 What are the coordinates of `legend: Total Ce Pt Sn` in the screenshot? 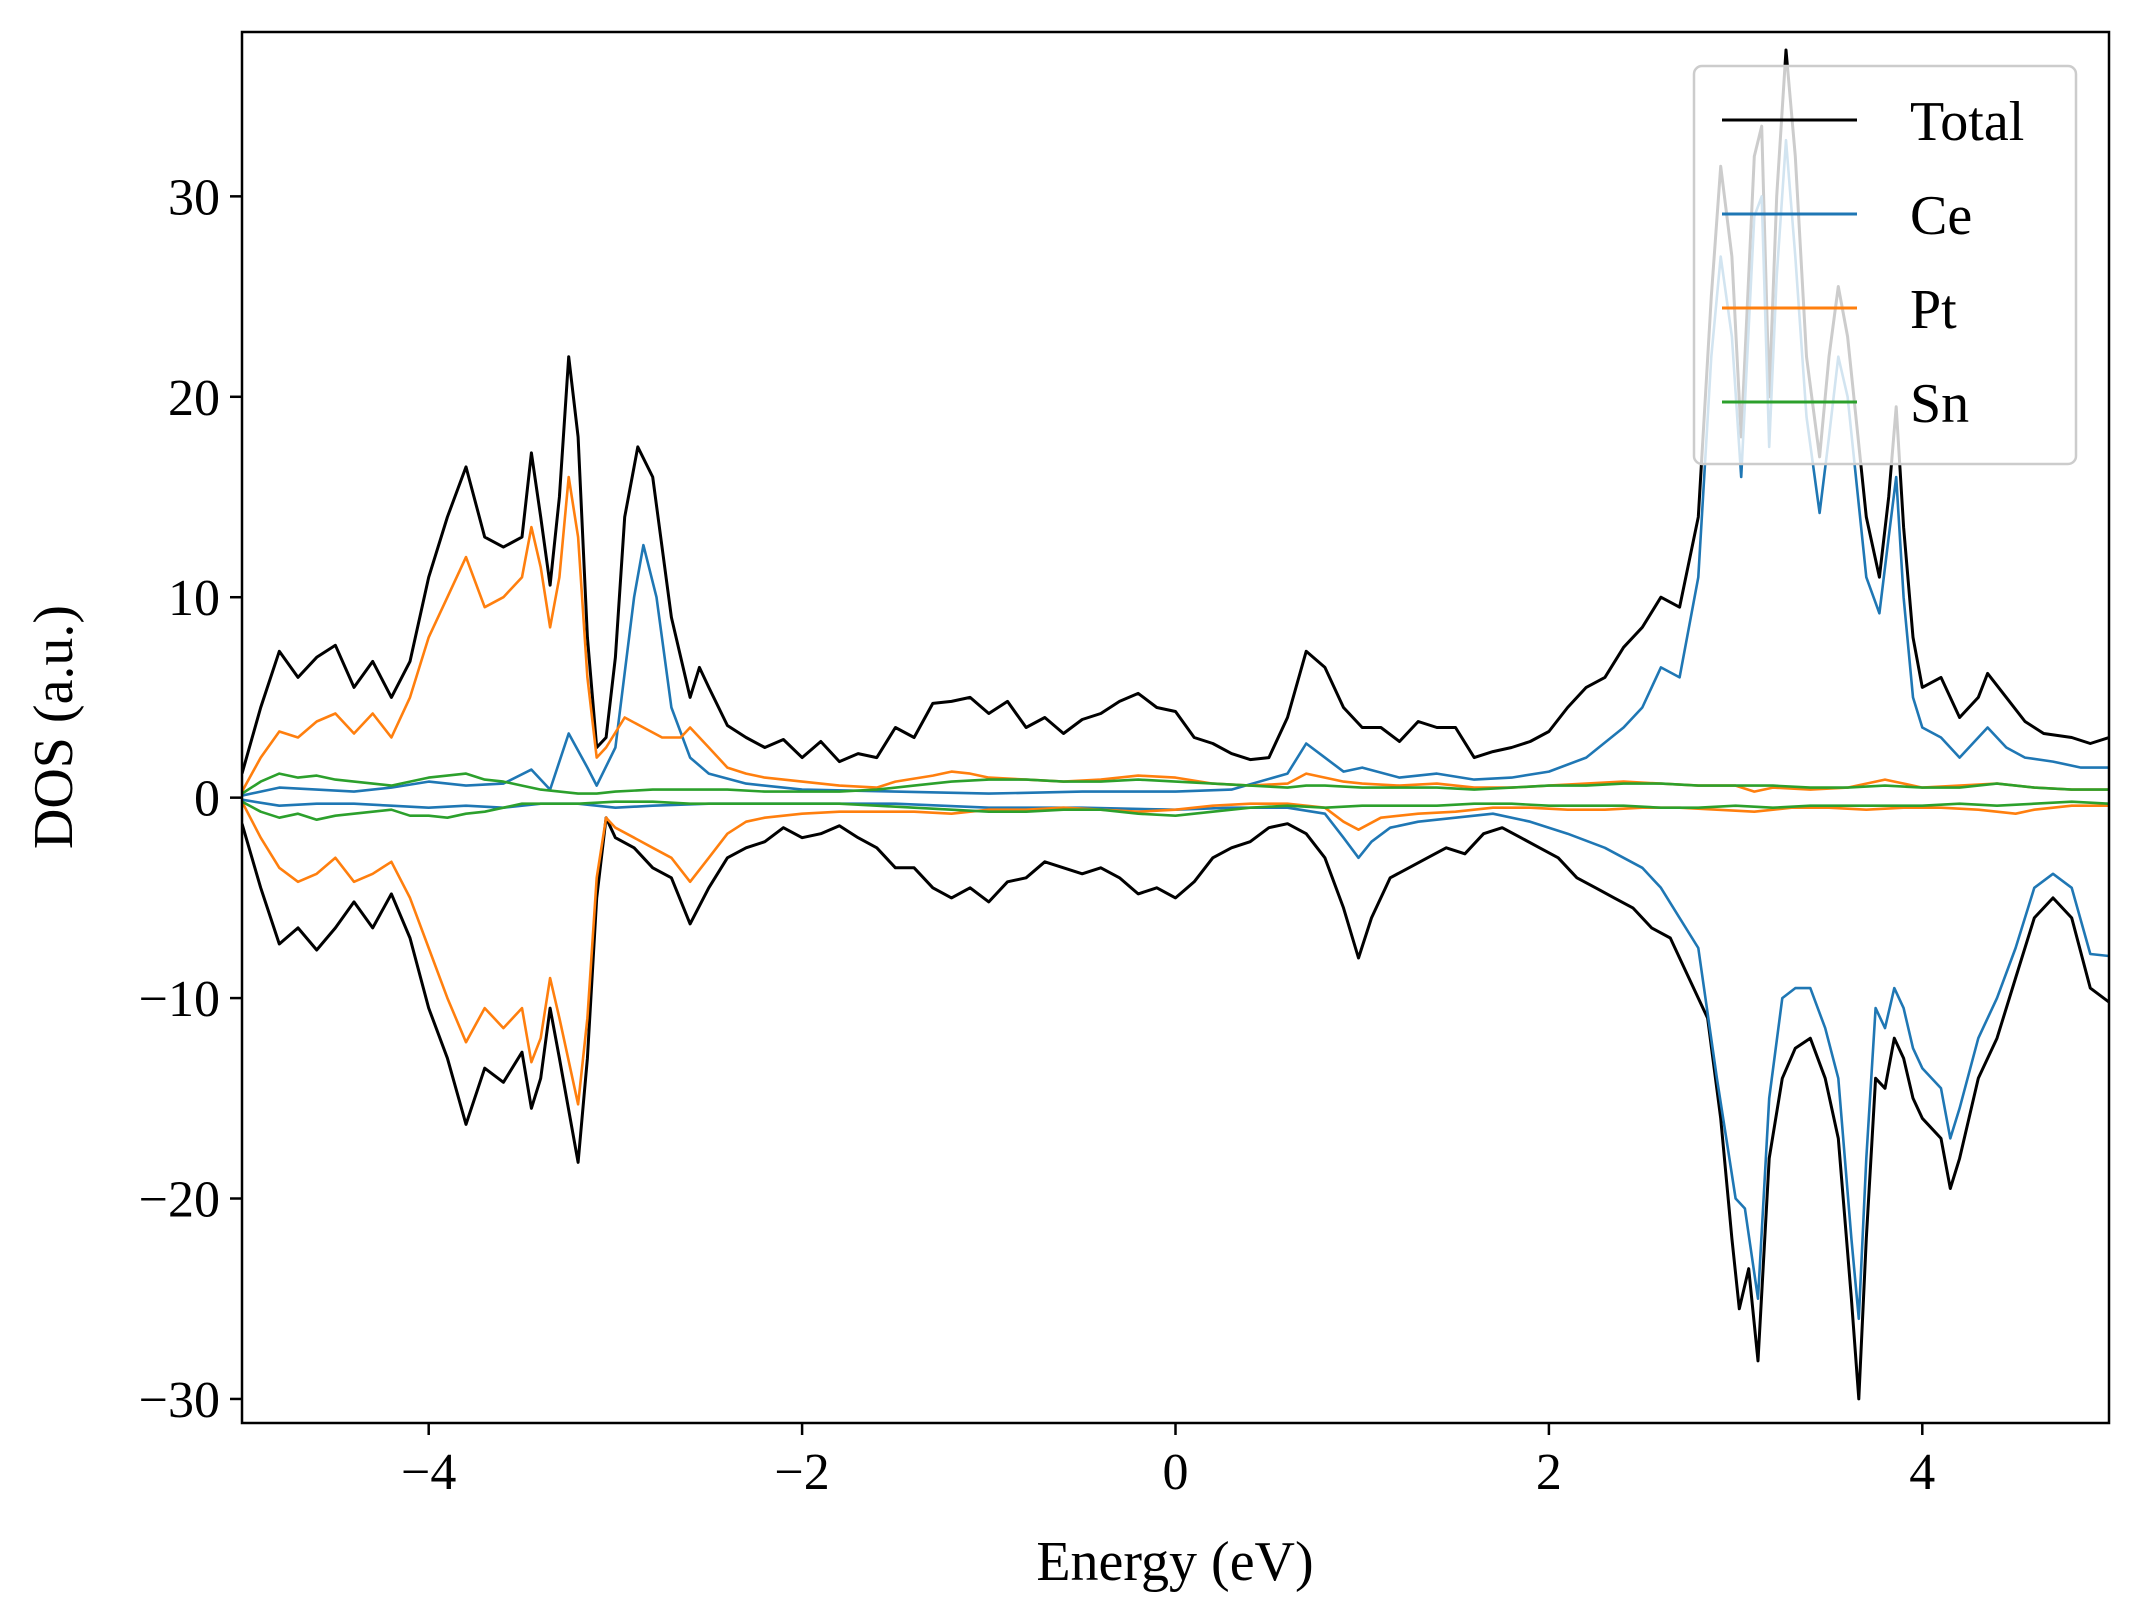 It's located at (1885, 265).